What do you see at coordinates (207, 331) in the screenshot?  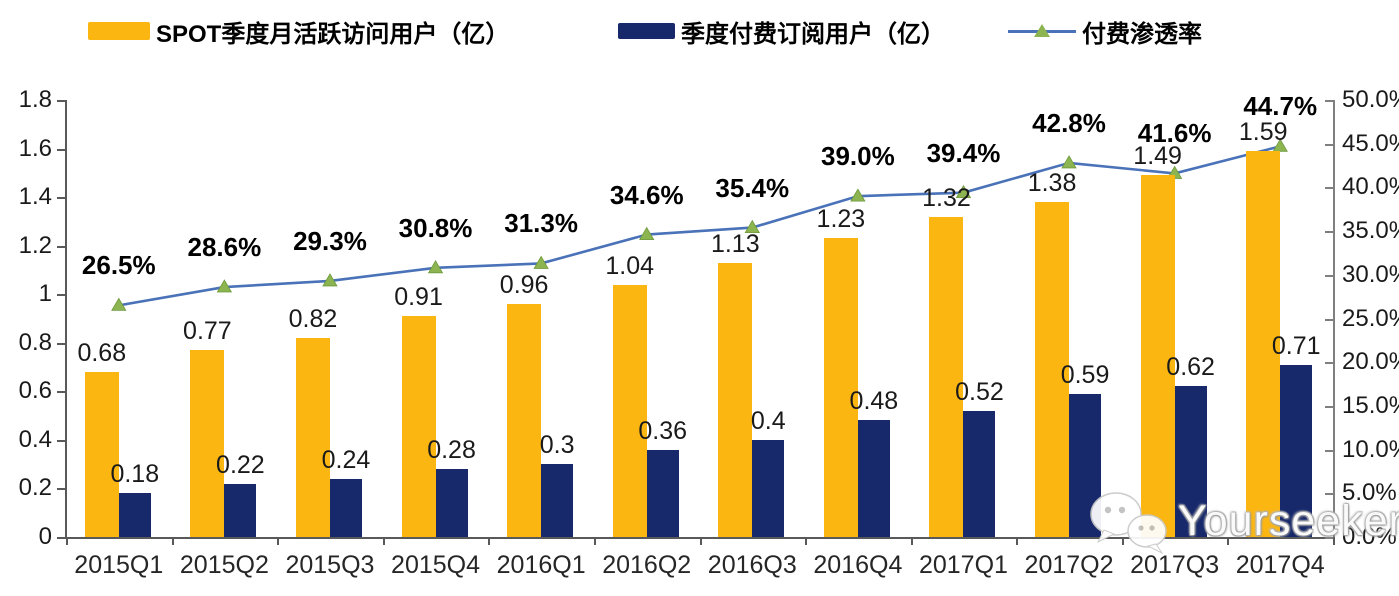 I see `mau-value-label: 0.77` at bounding box center [207, 331].